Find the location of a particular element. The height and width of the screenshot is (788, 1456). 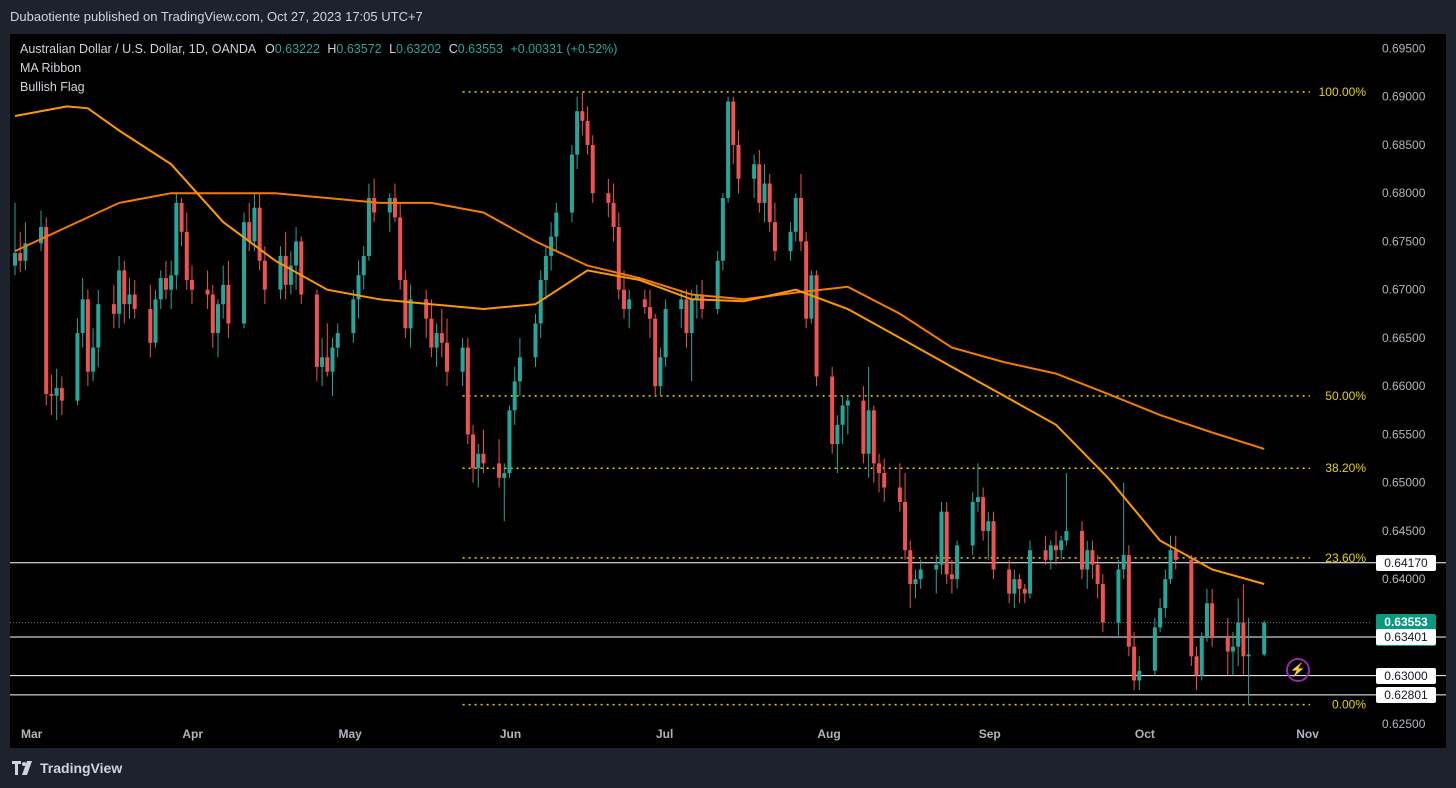

open-label: O is located at coordinates (269, 49).